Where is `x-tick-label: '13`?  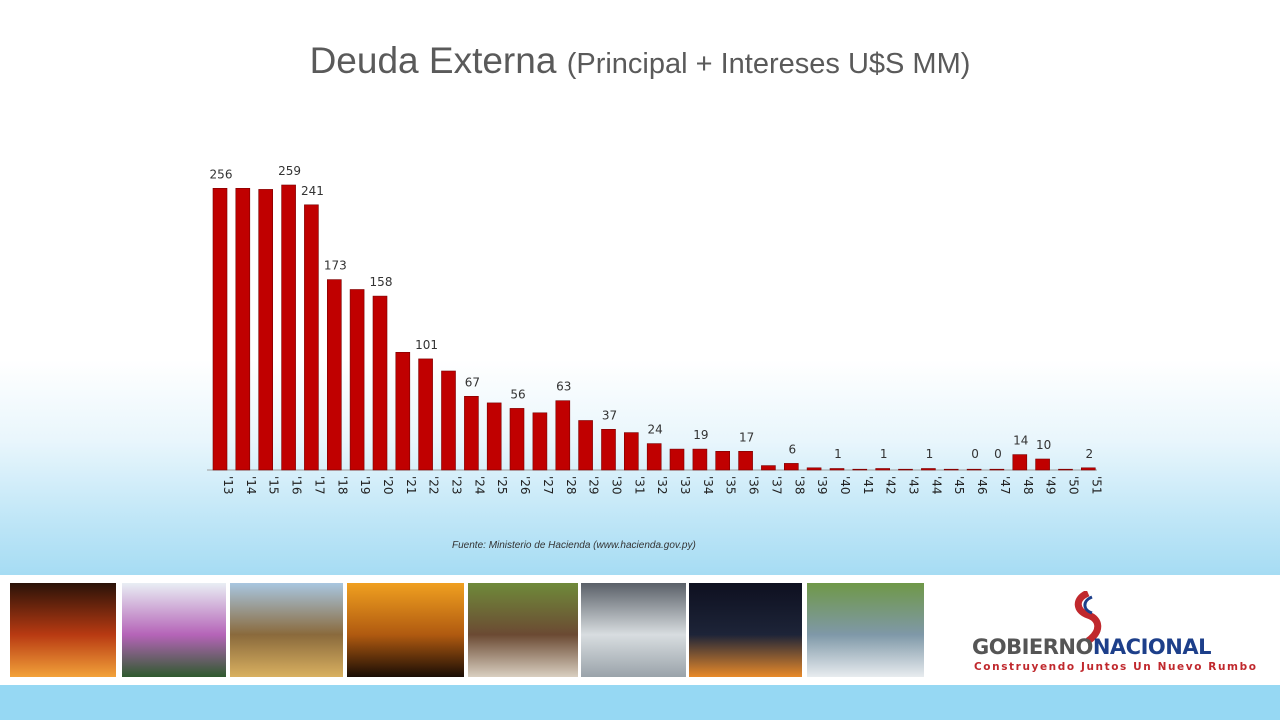 x-tick-label: '13 is located at coordinates (228, 485).